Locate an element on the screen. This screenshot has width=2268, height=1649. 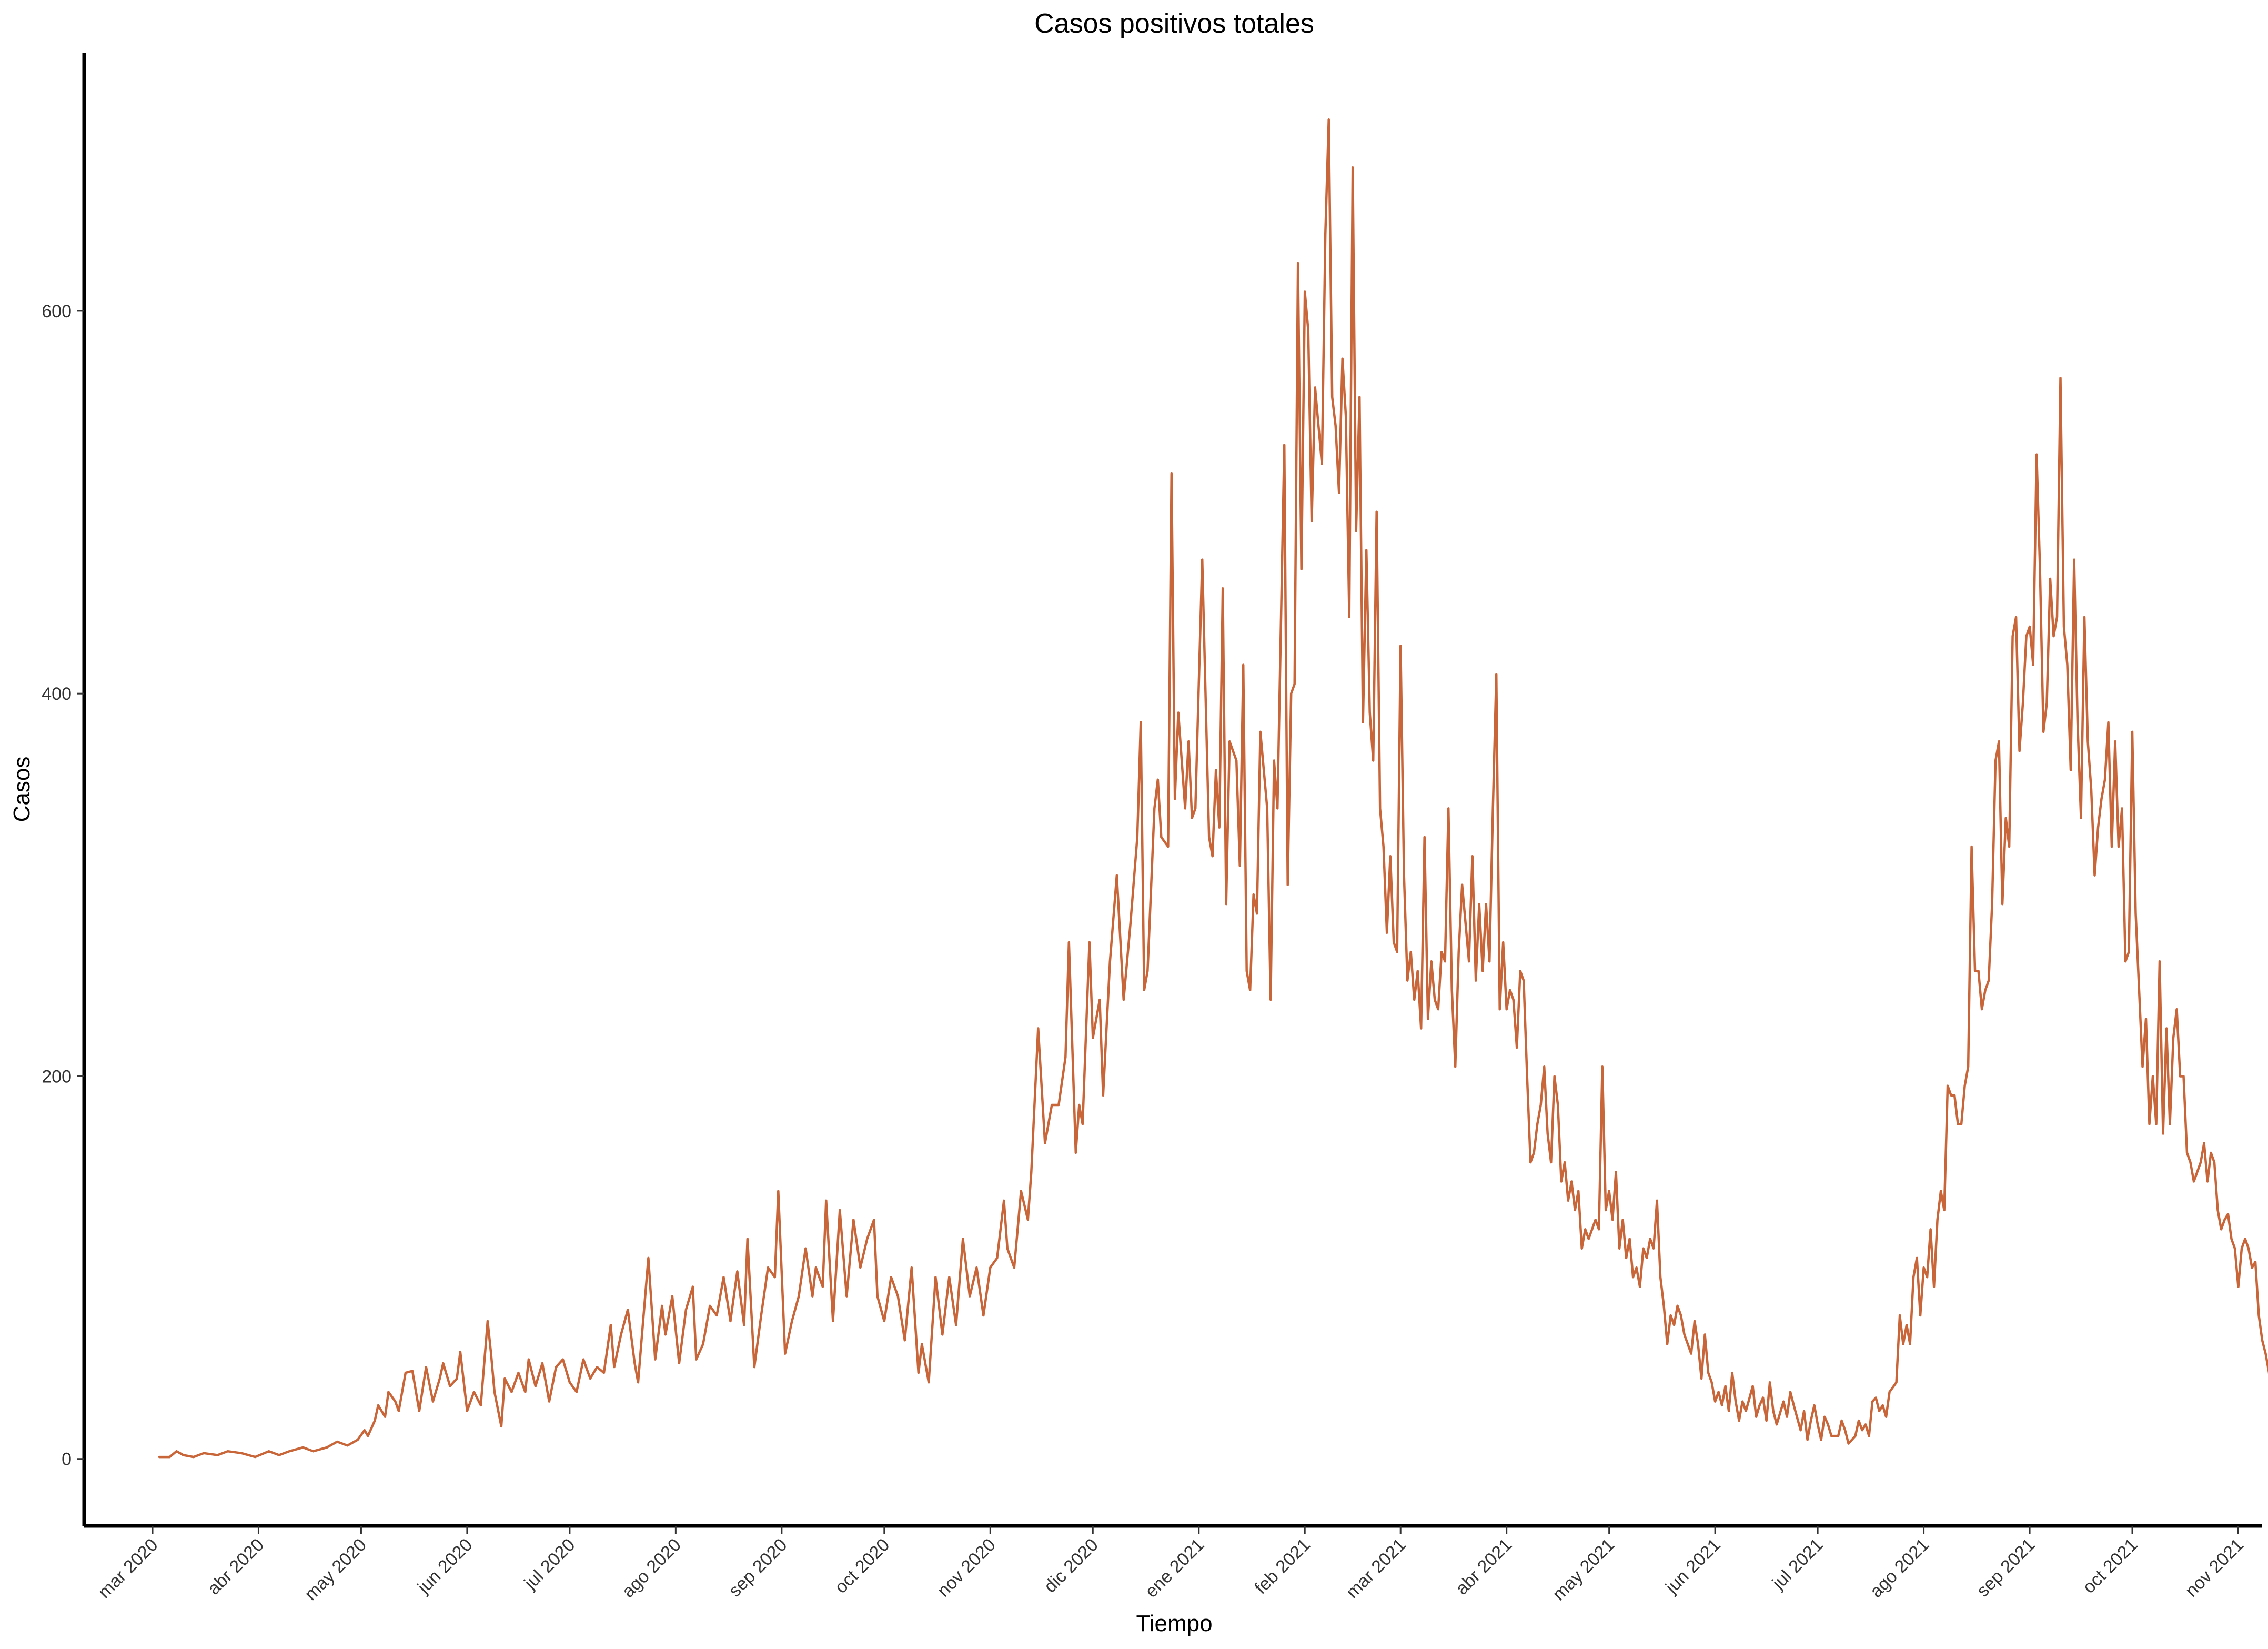
y-tick-label: 600 is located at coordinates (57, 311).